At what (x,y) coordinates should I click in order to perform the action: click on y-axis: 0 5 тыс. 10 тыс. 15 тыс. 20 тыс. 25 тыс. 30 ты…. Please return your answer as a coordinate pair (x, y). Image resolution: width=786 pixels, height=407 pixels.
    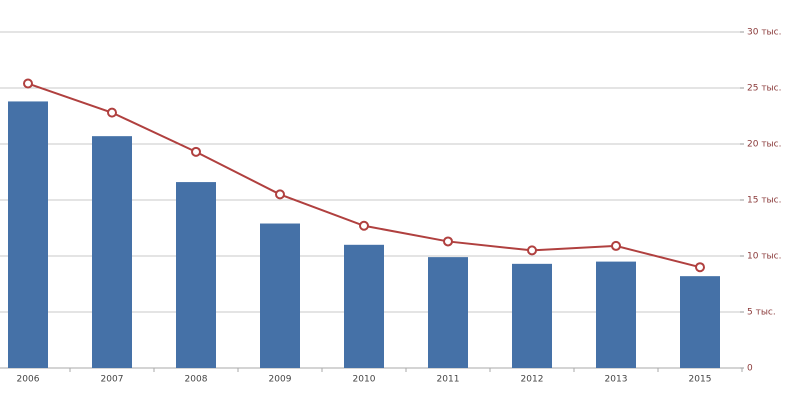
    Looking at the image, I should click on (764, 201).